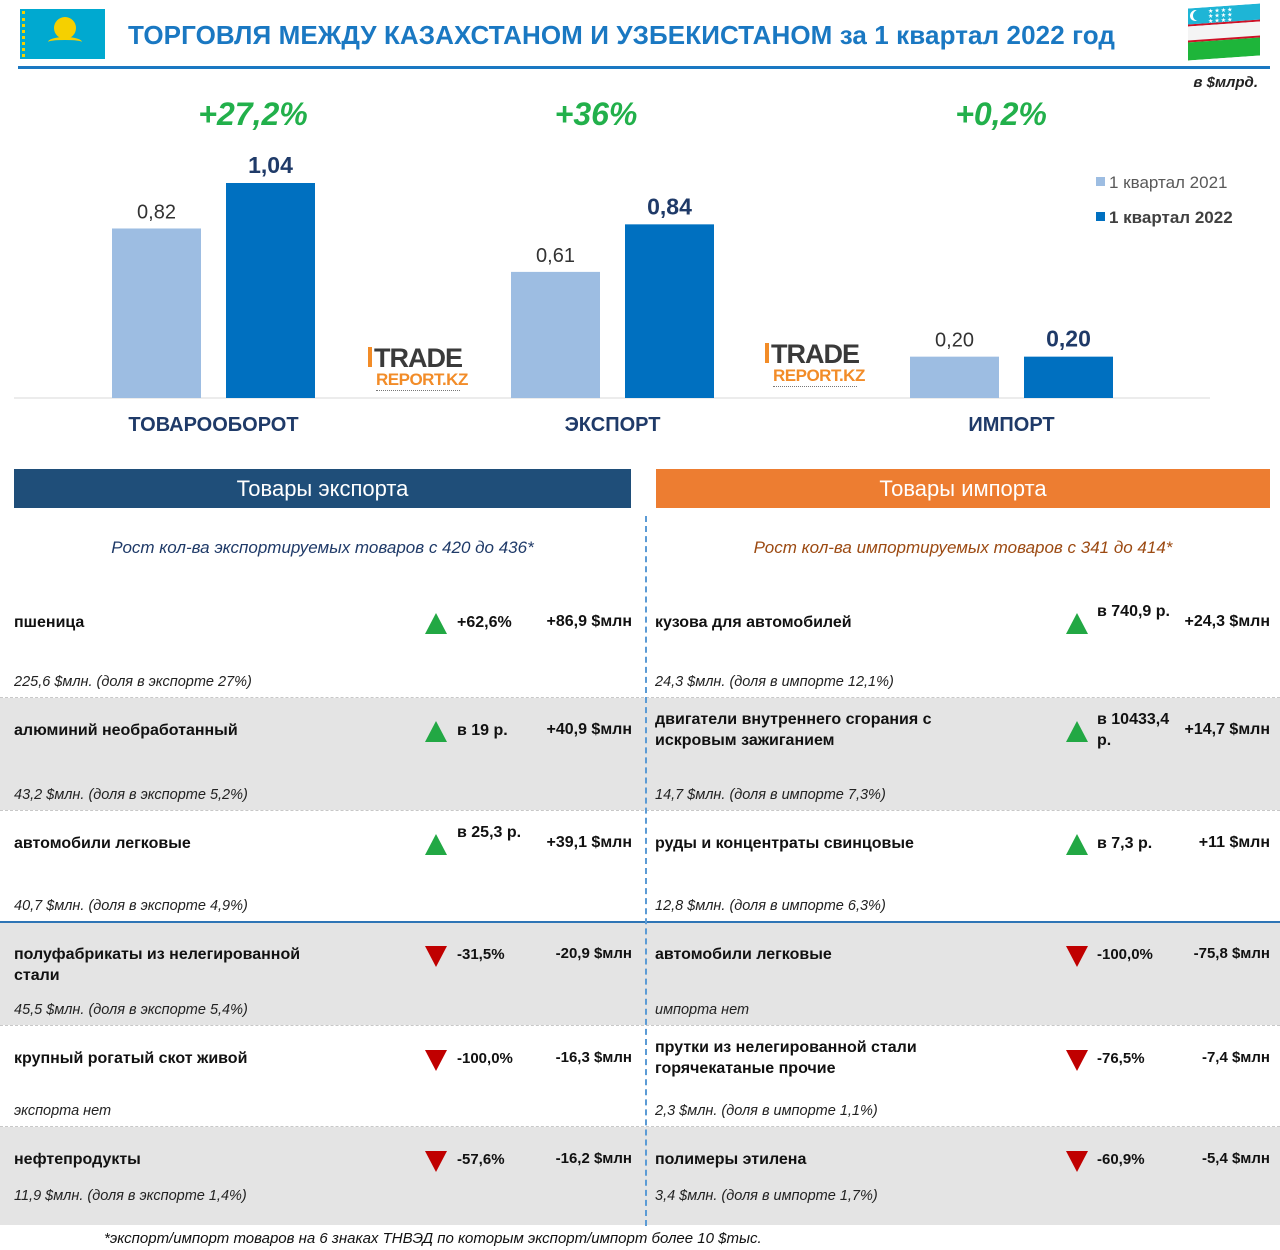 The image size is (1280, 1250). Describe the element at coordinates (770, 795) in the screenshot. I see `goods-note: 14,7 $млн. (доля в импорте 7,3%)` at that location.